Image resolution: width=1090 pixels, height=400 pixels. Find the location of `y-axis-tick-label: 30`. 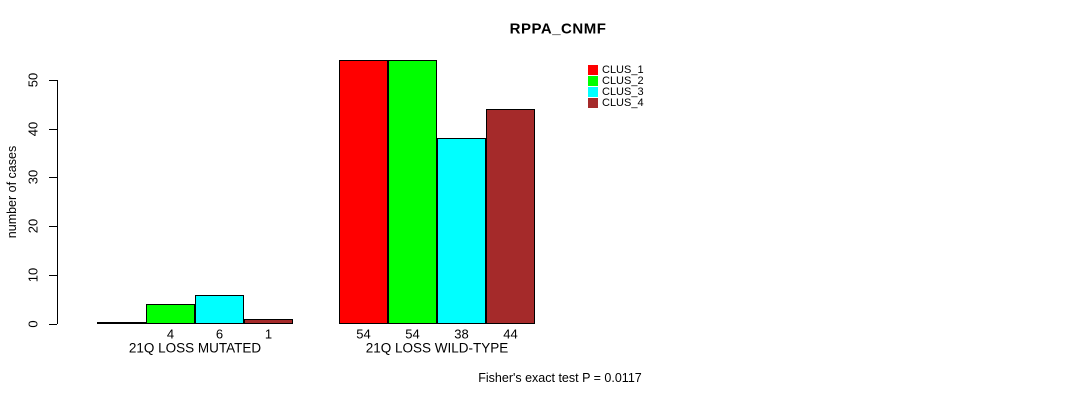

y-axis-tick-label: 30 is located at coordinates (33, 177).